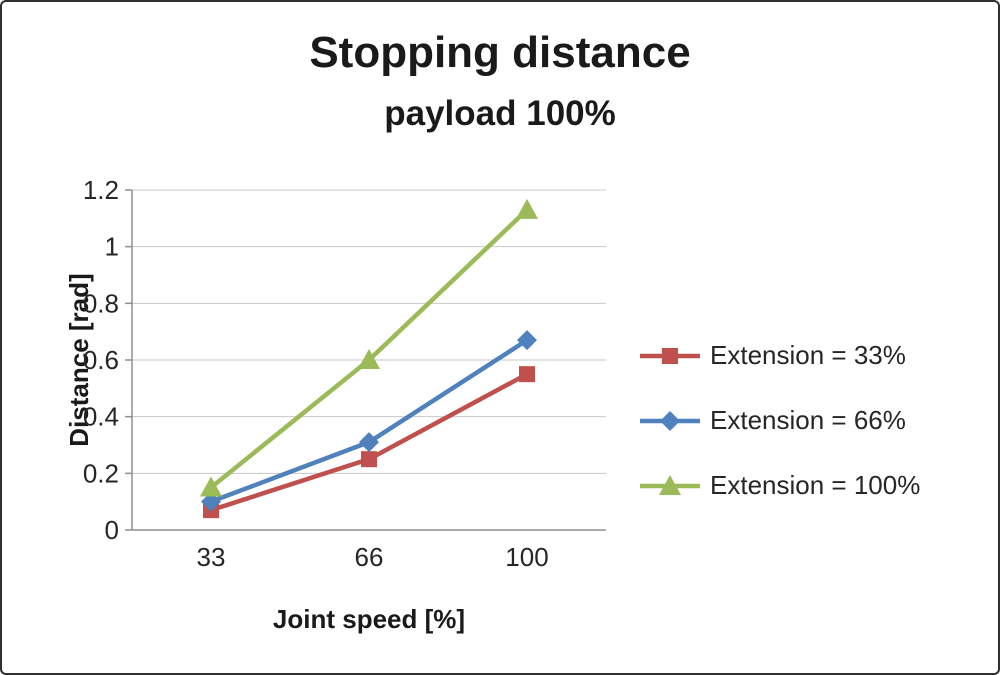  Describe the element at coordinates (500, 113) in the screenshot. I see `chart-subtitle: payload 100%` at that location.